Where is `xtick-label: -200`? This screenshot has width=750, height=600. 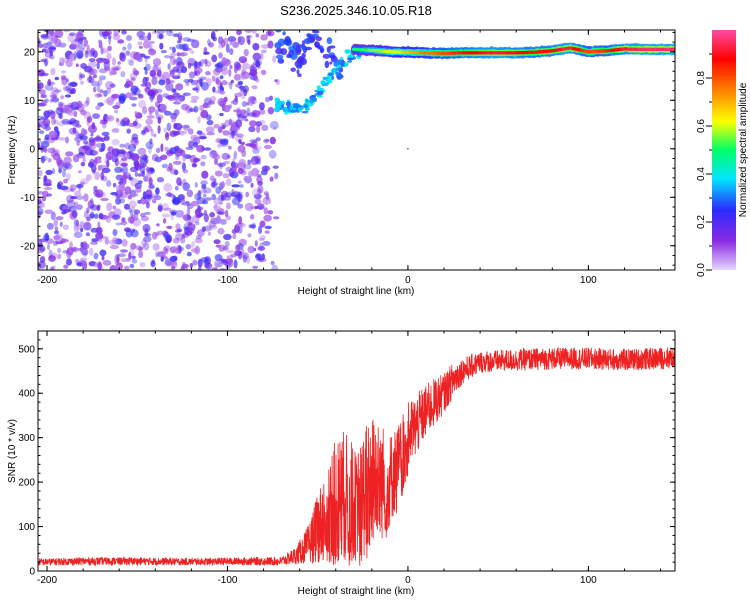
xtick-label: -200 is located at coordinates (47, 580).